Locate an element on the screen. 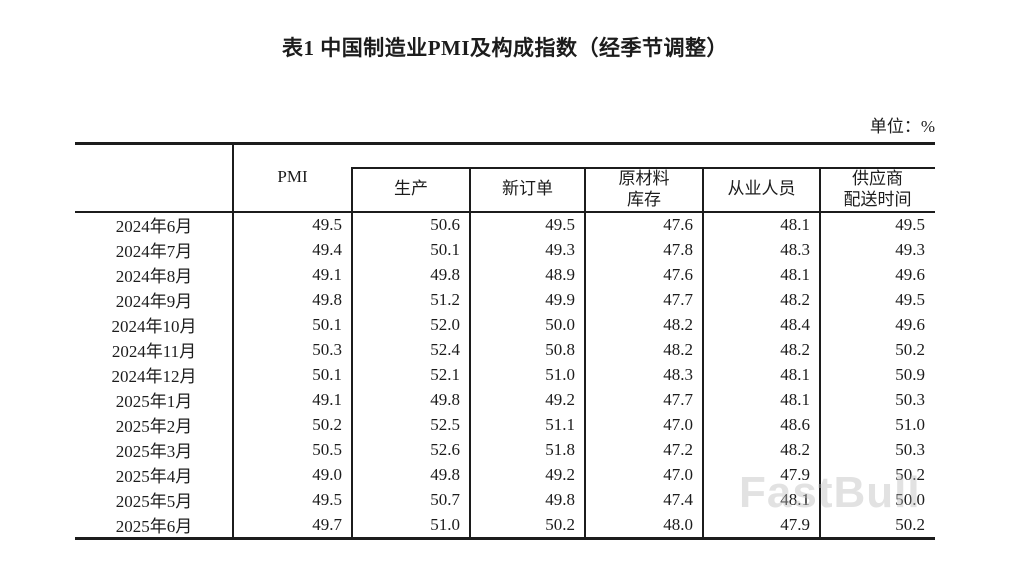 Image resolution: width=1024 pixels, height=564 pixels. row-period: 2024年6月 is located at coordinates (154, 226).